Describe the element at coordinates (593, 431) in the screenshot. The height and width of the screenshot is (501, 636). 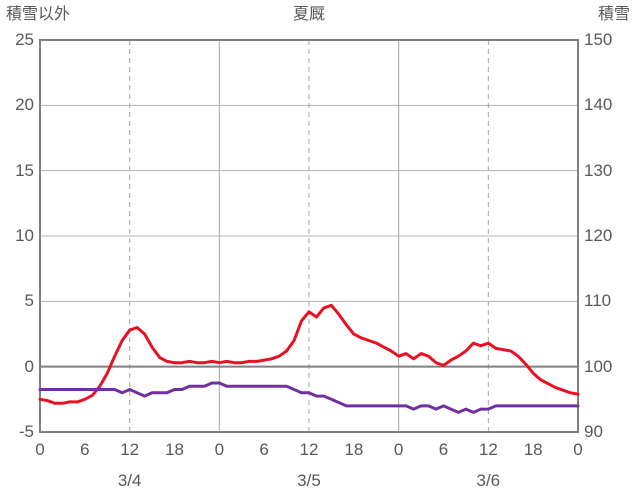
I see `right-axis-tick: 90` at that location.